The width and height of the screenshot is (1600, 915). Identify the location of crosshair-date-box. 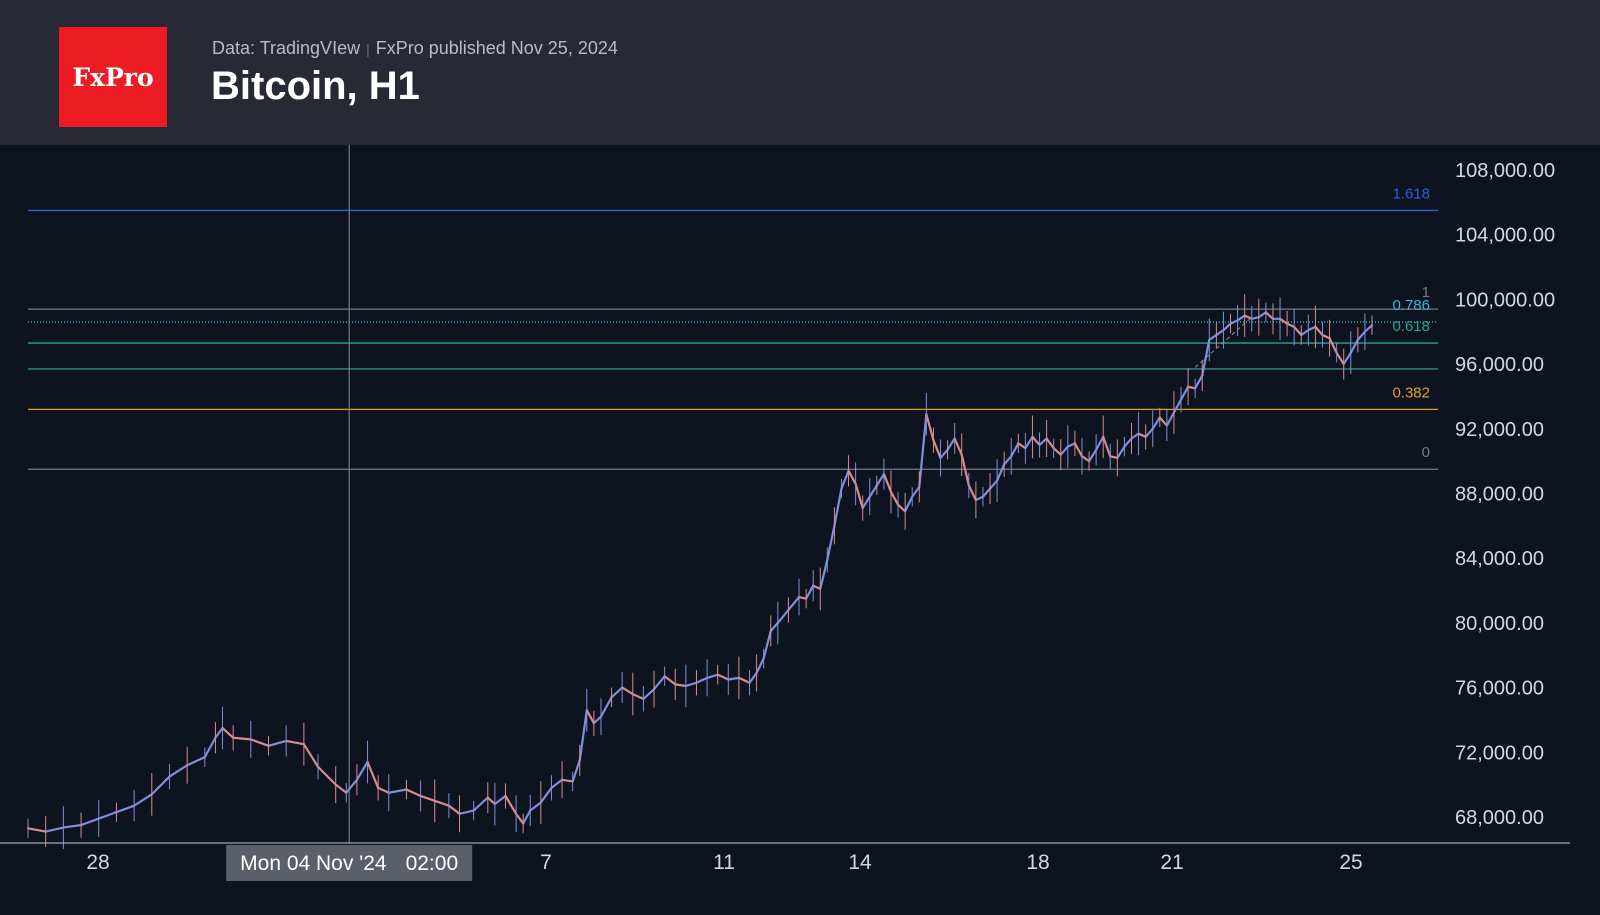
(349, 863).